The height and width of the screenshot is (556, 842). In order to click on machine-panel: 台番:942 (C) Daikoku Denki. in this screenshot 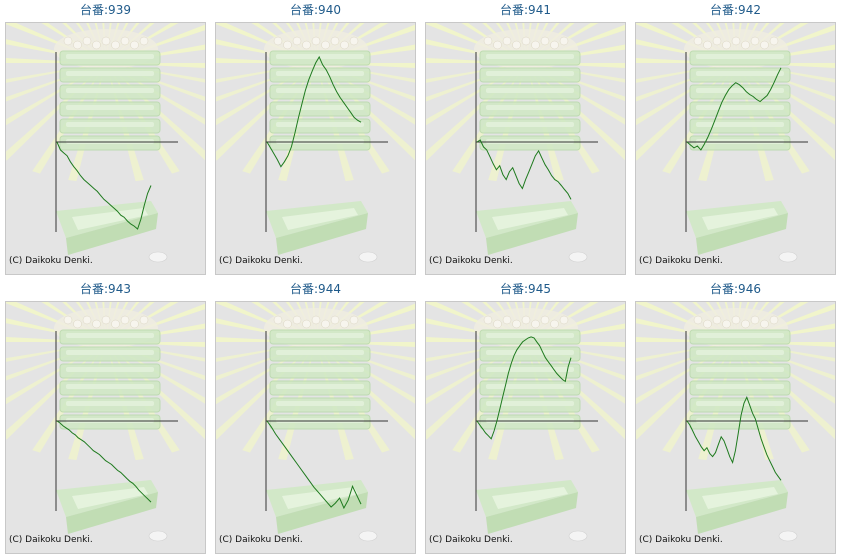, I will do `click(735, 138)`.